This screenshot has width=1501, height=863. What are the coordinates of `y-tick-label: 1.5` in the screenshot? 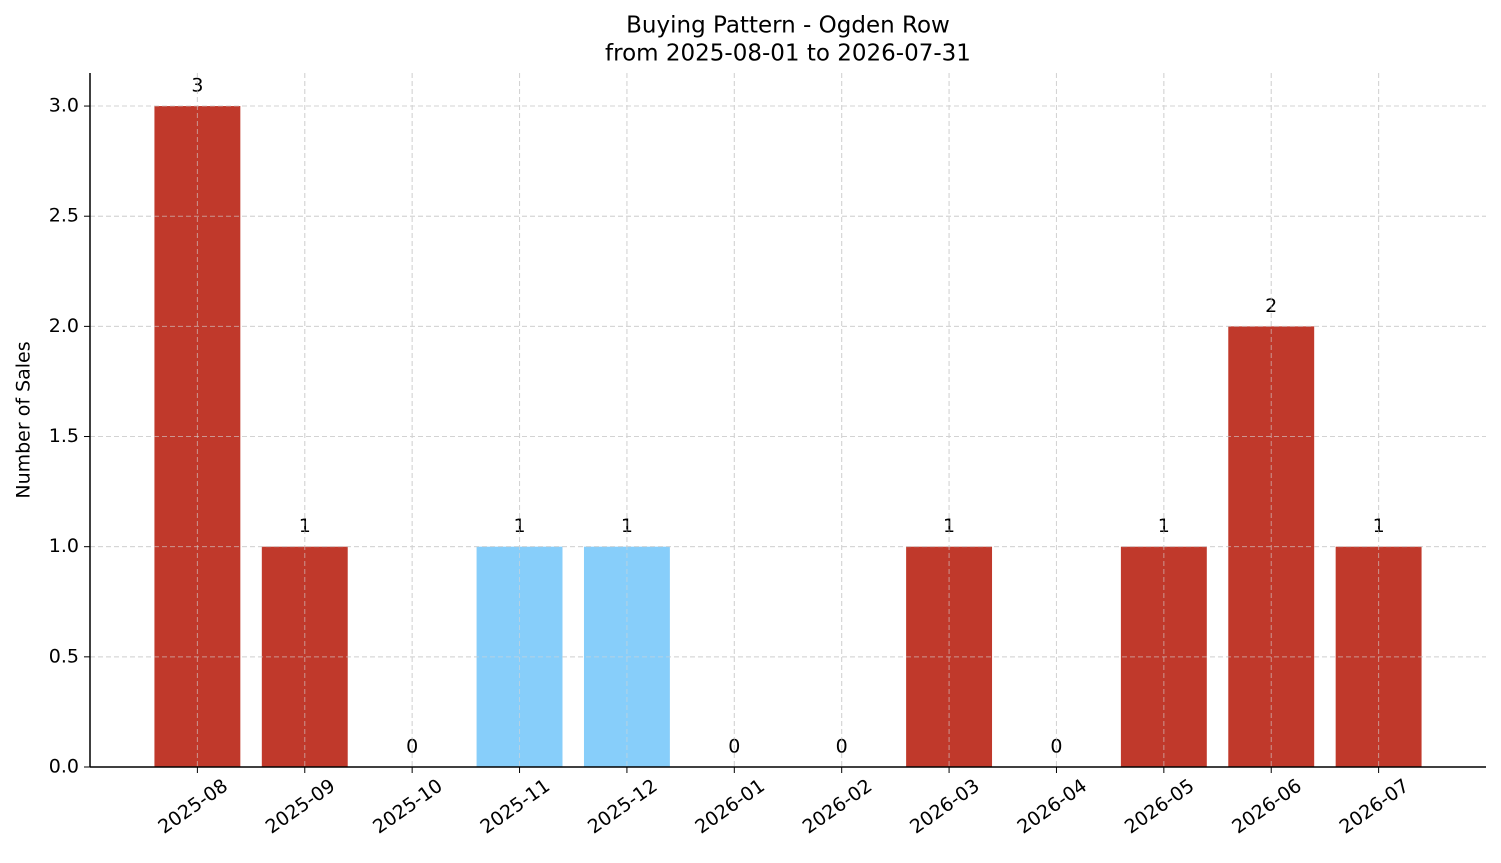 It's located at (64, 436).